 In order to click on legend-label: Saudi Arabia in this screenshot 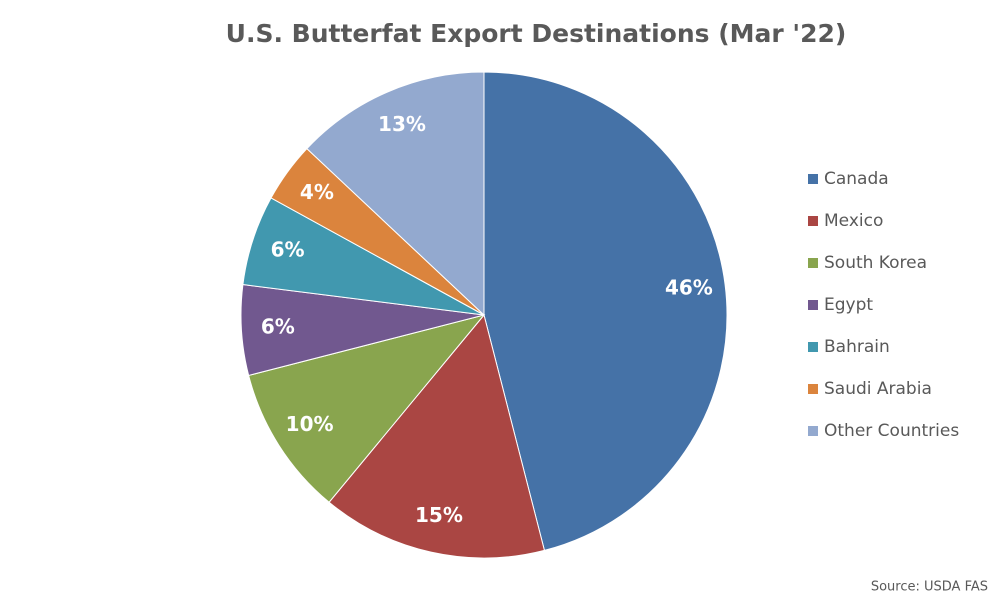, I will do `click(878, 389)`.